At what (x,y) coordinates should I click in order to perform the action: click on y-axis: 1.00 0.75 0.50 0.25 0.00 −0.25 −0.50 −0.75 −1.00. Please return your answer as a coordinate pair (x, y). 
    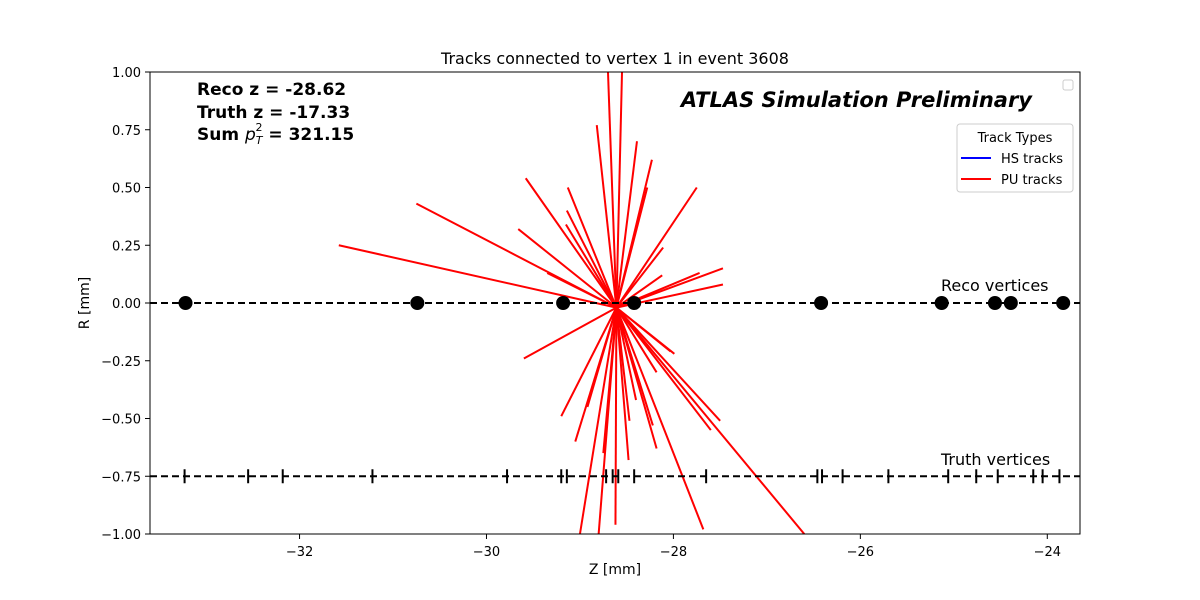
    Looking at the image, I should click on (125, 304).